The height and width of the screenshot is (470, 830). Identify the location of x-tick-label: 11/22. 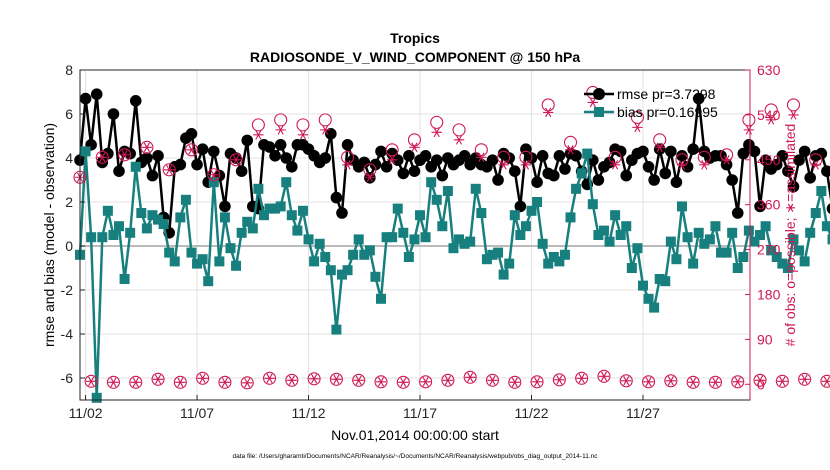
(531, 413).